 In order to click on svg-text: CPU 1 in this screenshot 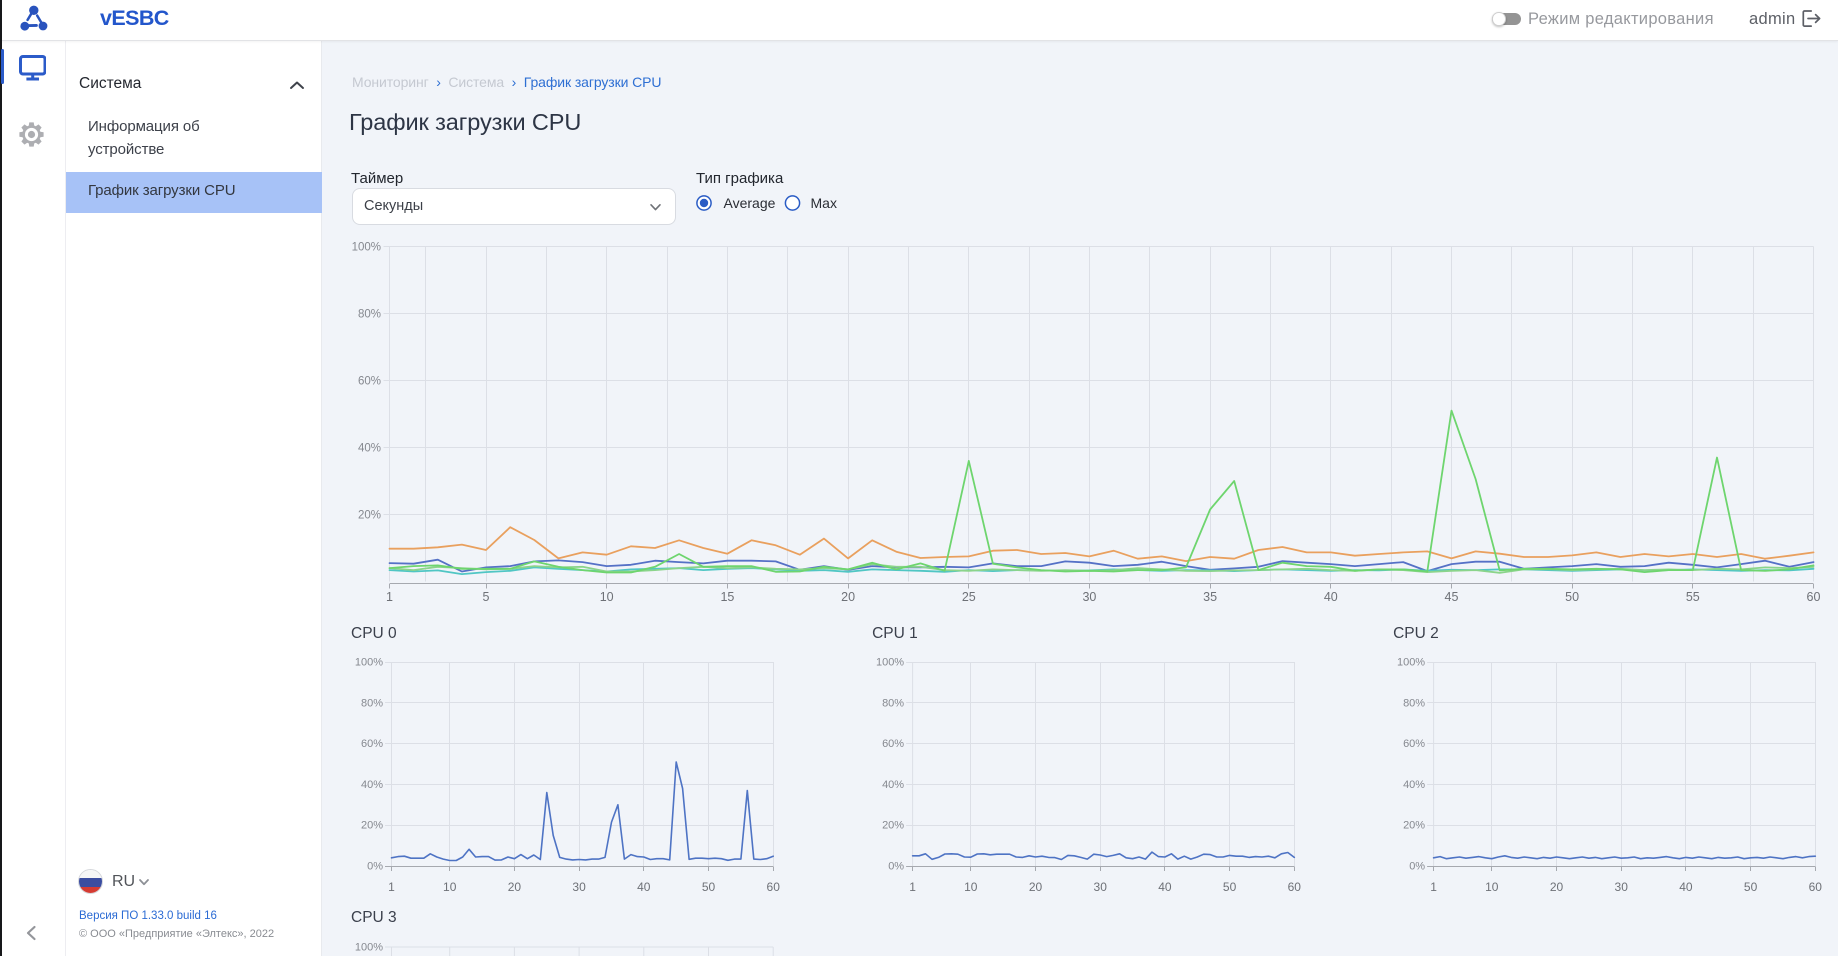, I will do `click(895, 633)`.